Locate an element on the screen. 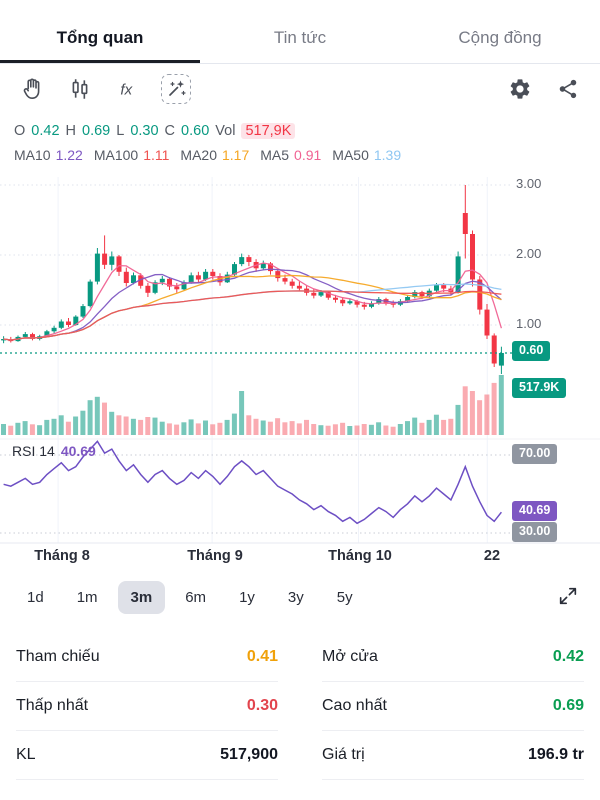  share-icon is located at coordinates (568, 90).